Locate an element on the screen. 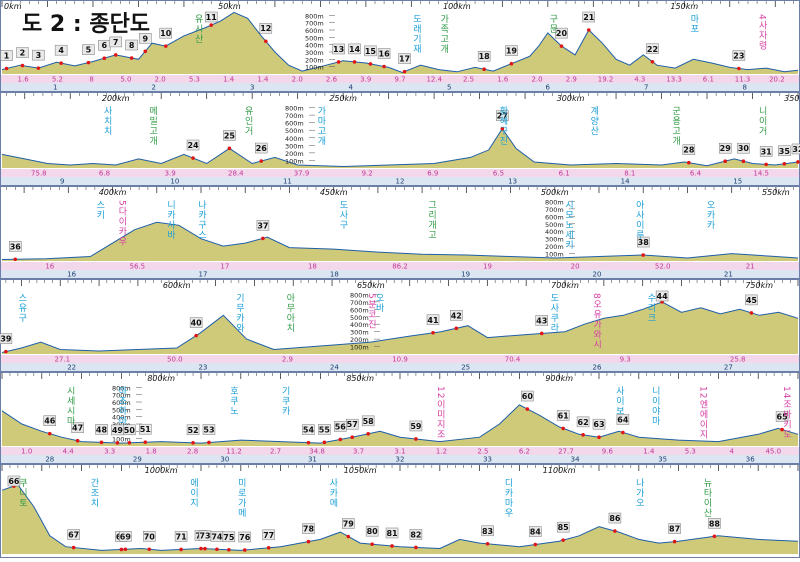 This screenshot has width=800, height=562. peak-number: 23 is located at coordinates (738, 56).